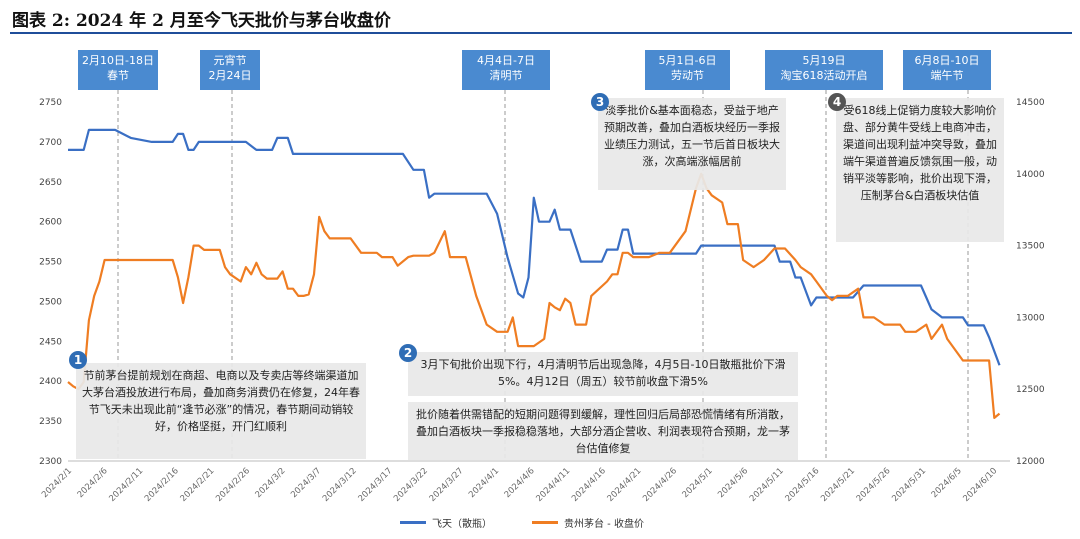 The height and width of the screenshot is (539, 1080). I want to click on y-left-tick-label: 2400, so click(50, 382).